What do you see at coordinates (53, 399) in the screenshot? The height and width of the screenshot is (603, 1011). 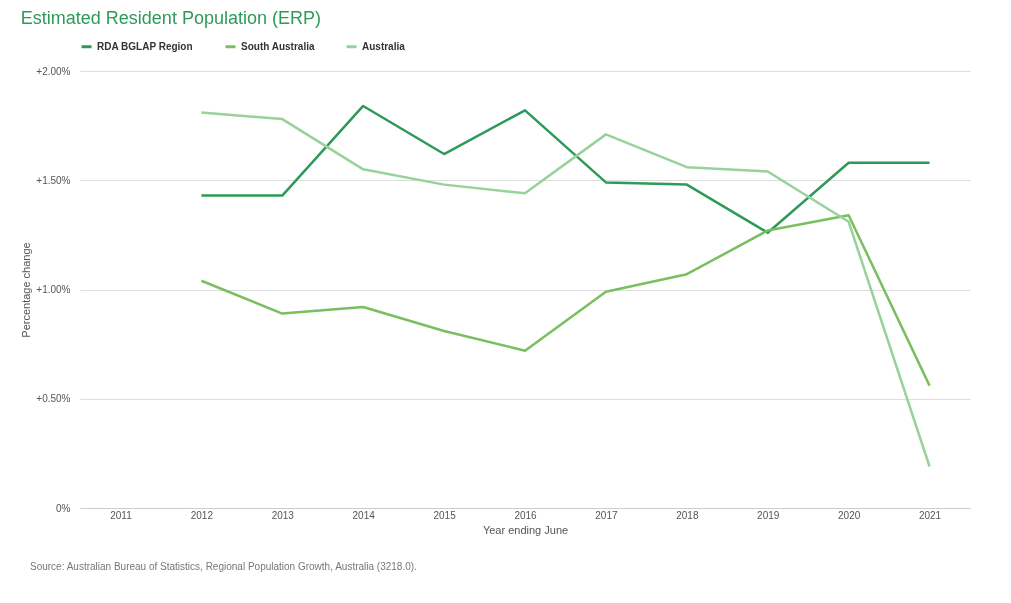 I see `y-tick-label: +0.50%` at bounding box center [53, 399].